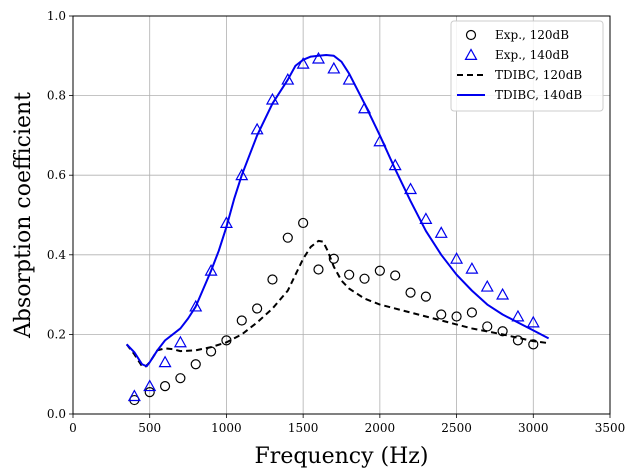 This screenshot has width=638, height=470. Describe the element at coordinates (342, 456) in the screenshot. I see `x-axis-label: Frequency (Hz)` at that location.